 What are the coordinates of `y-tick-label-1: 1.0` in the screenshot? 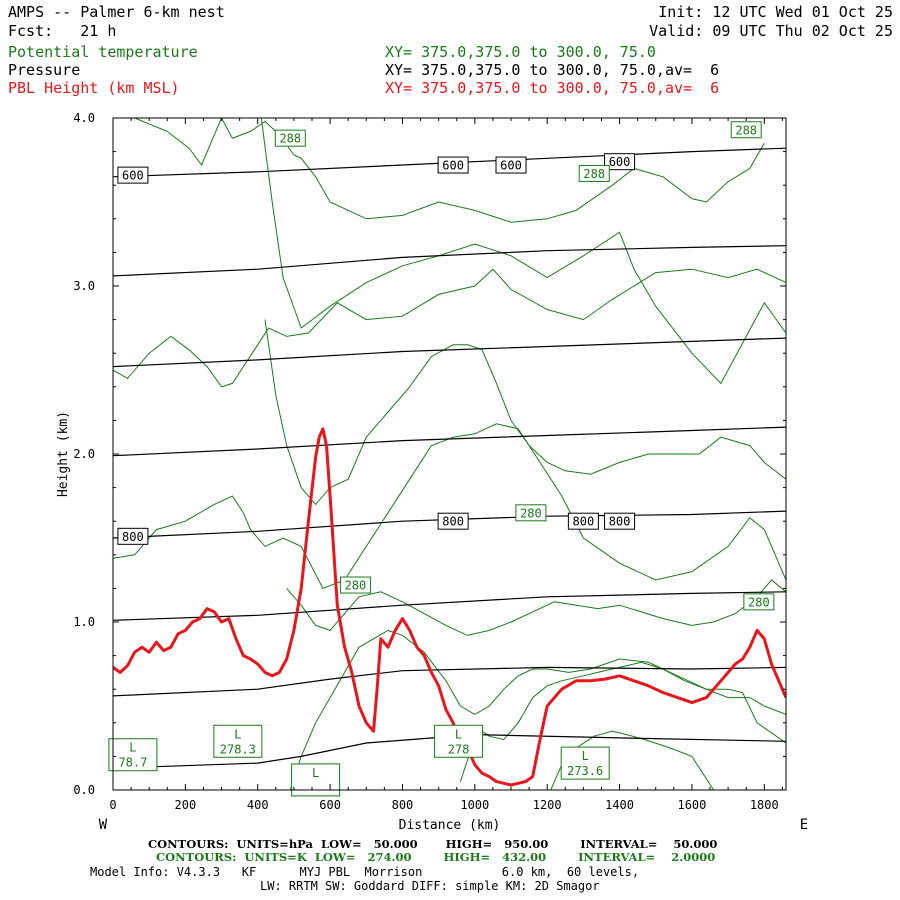 It's located at (84, 622).